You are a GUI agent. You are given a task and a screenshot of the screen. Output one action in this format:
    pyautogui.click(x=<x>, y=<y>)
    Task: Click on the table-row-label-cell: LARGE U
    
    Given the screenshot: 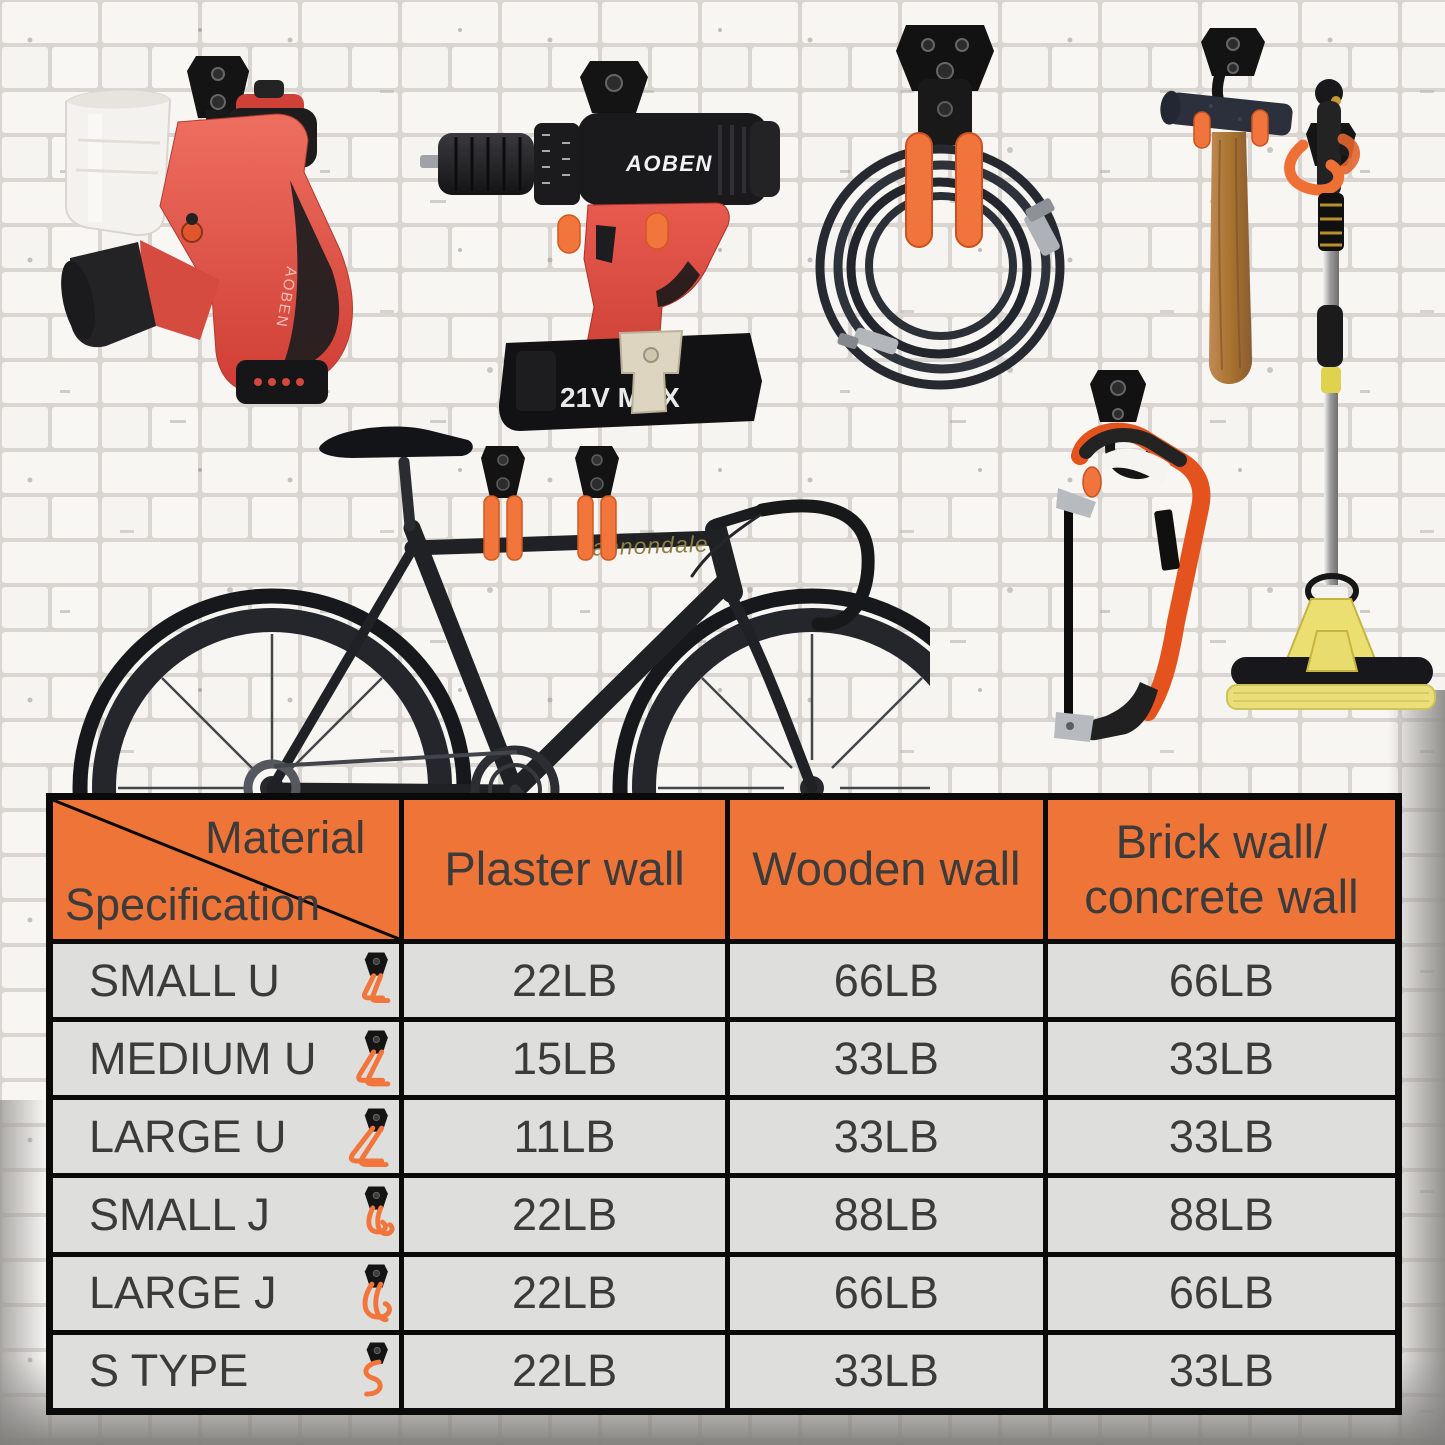 What is the action you would take?
    pyautogui.click(x=226, y=1137)
    